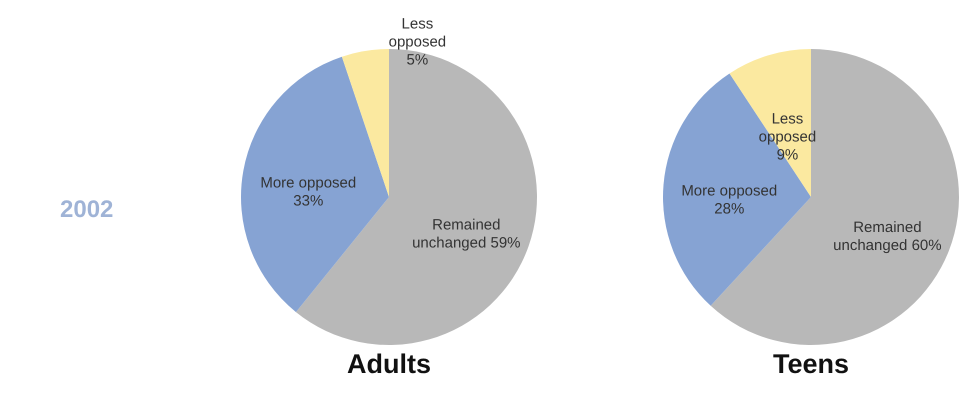 The height and width of the screenshot is (408, 959). Describe the element at coordinates (87, 210) in the screenshot. I see `text: 2002` at that location.